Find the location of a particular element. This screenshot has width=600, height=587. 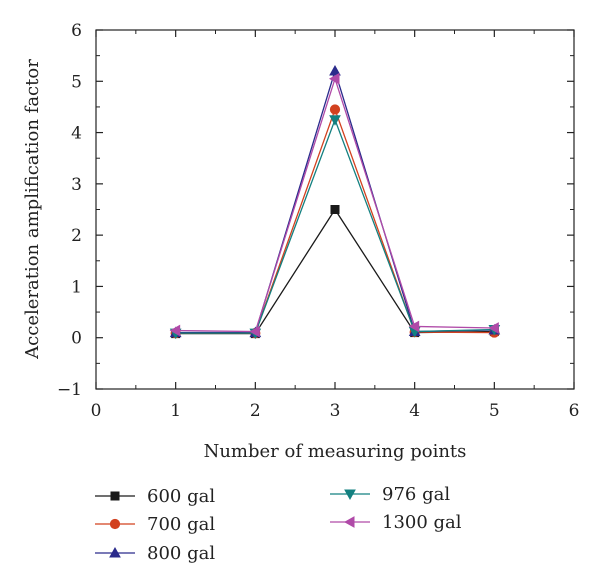

series-line is located at coordinates (335, 271).